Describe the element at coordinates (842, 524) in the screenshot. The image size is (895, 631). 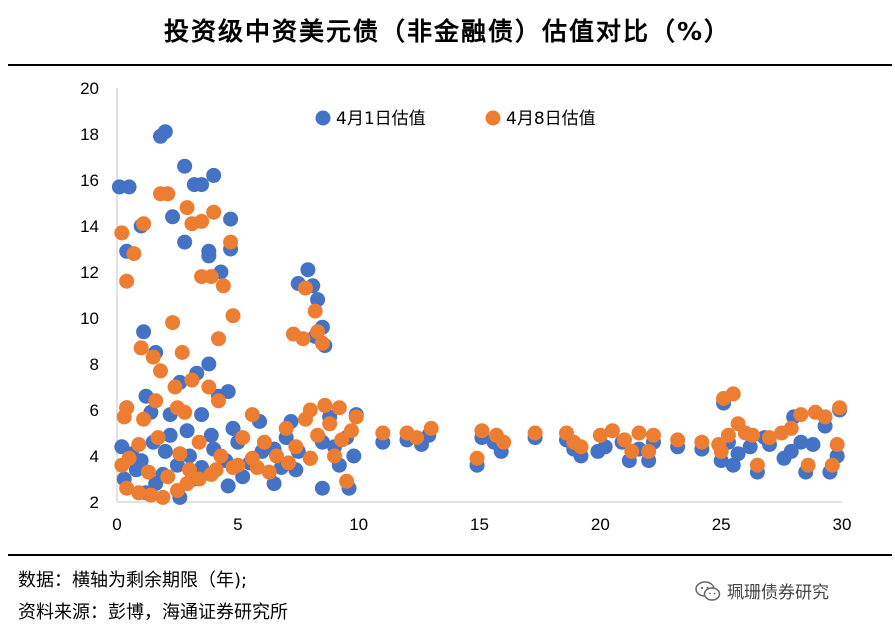
I see `x-tick-label: 30` at that location.